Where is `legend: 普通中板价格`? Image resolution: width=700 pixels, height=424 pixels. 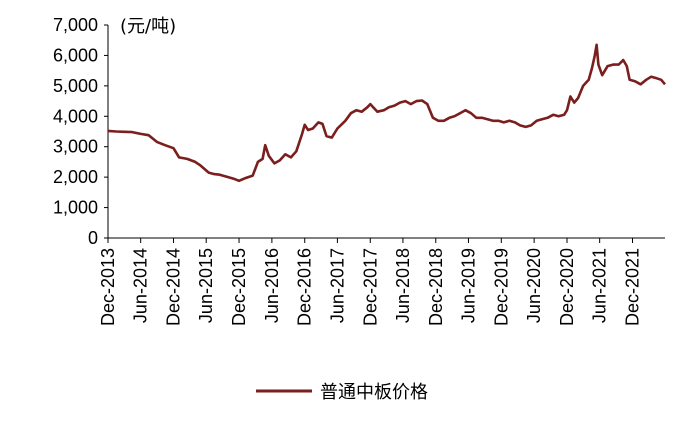 legend: 普通中板价格 is located at coordinates (342, 392).